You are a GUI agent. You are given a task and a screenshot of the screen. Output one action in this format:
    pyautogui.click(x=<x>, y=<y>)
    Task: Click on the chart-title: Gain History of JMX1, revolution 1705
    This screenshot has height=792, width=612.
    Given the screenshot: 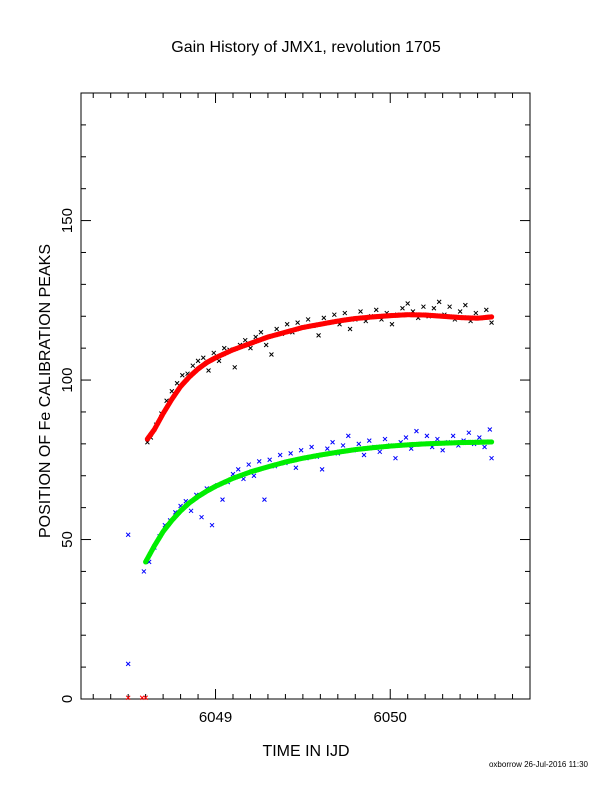 What is the action you would take?
    pyautogui.click(x=306, y=47)
    